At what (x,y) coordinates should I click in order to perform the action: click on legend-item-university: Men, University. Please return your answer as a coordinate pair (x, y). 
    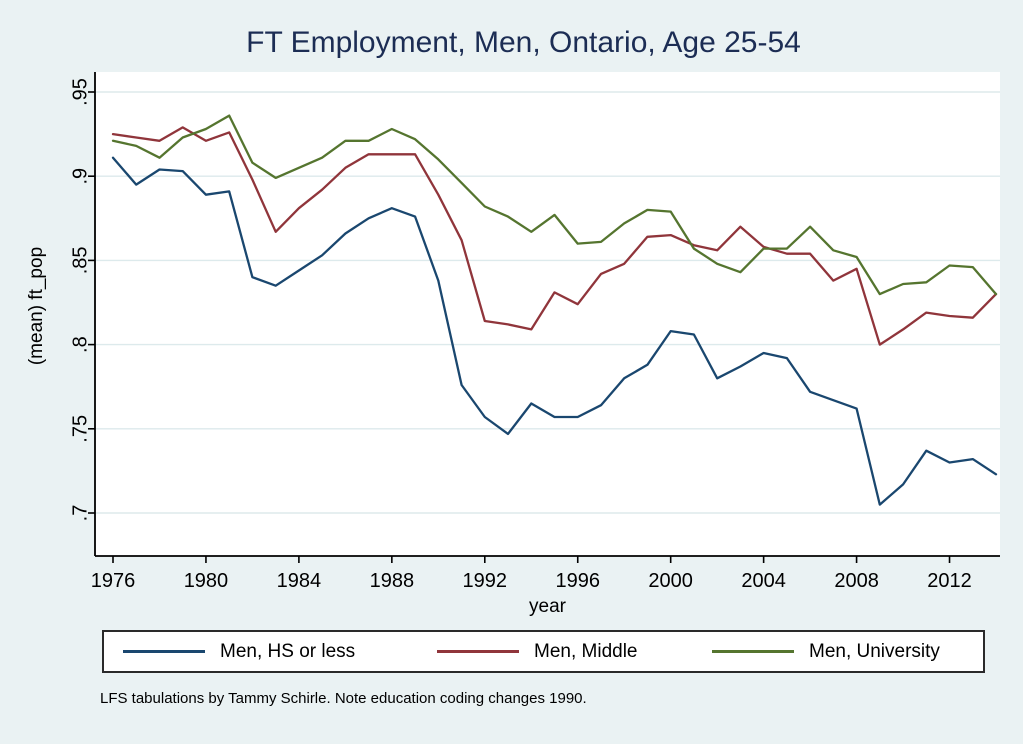
    Looking at the image, I should click on (826, 651).